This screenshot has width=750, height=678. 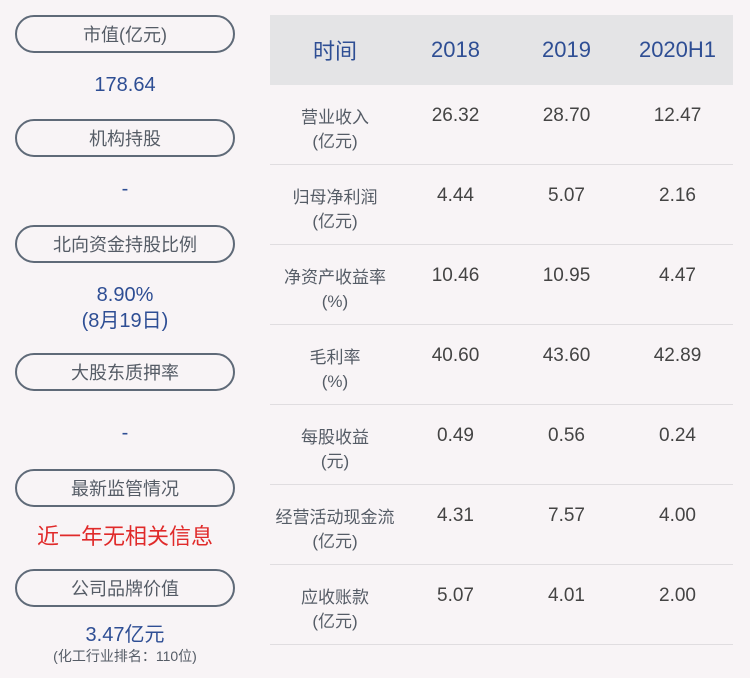 What do you see at coordinates (335, 449) in the screenshot?
I see `row-label: 每股收益 (元)` at bounding box center [335, 449].